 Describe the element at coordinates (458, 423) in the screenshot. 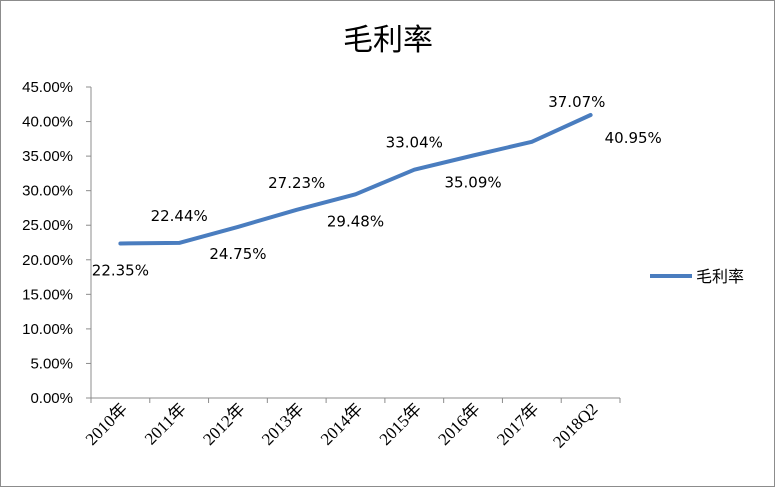

I see `x-tick-label: 2016年` at that location.